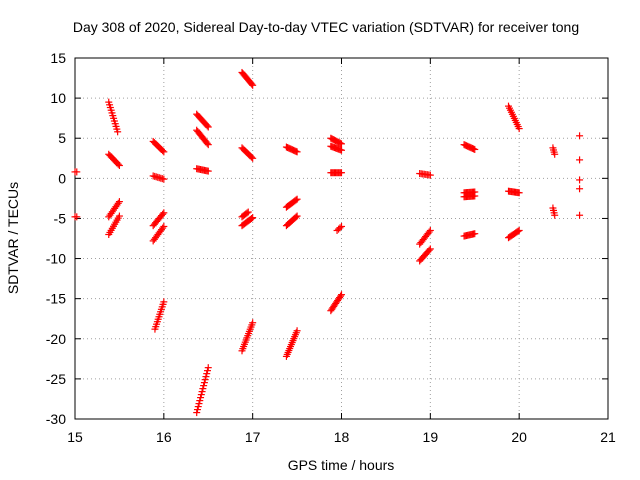 This screenshot has height=480, width=640. I want to click on y-tick-label: -25, so click(56, 379).